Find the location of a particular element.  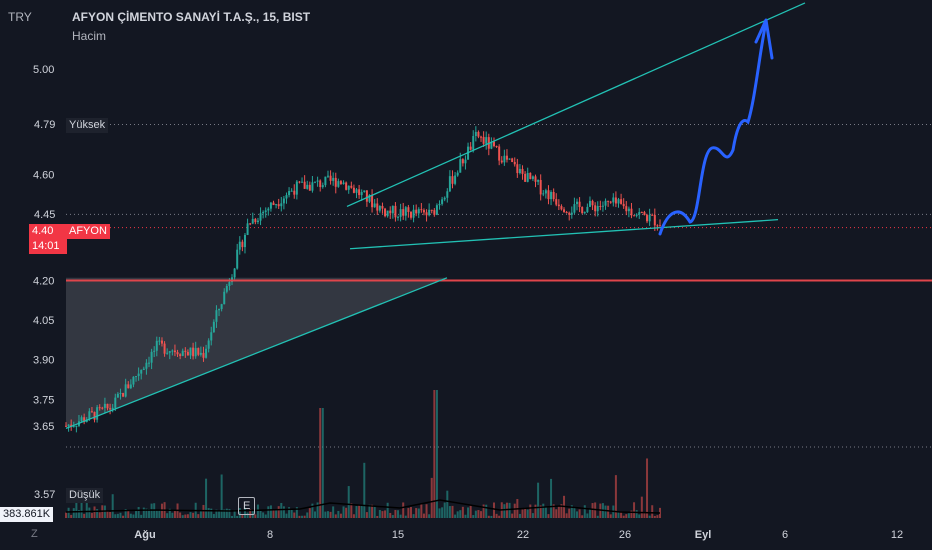

y-tick-label: 5.00 is located at coordinates (43, 70).